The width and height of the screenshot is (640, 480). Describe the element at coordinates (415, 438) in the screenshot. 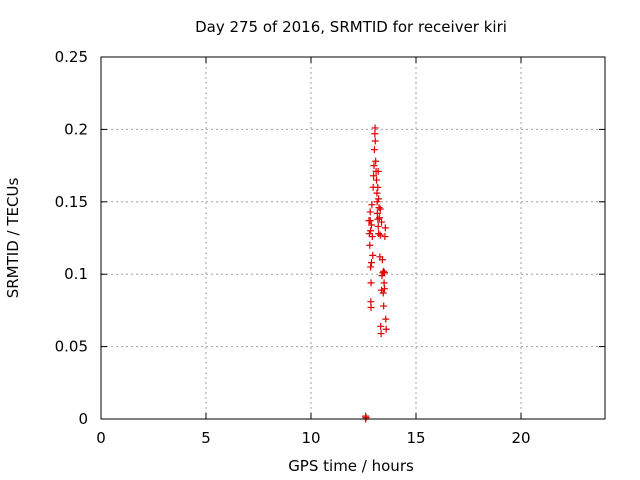

I see `x-tick-label: 15` at that location.